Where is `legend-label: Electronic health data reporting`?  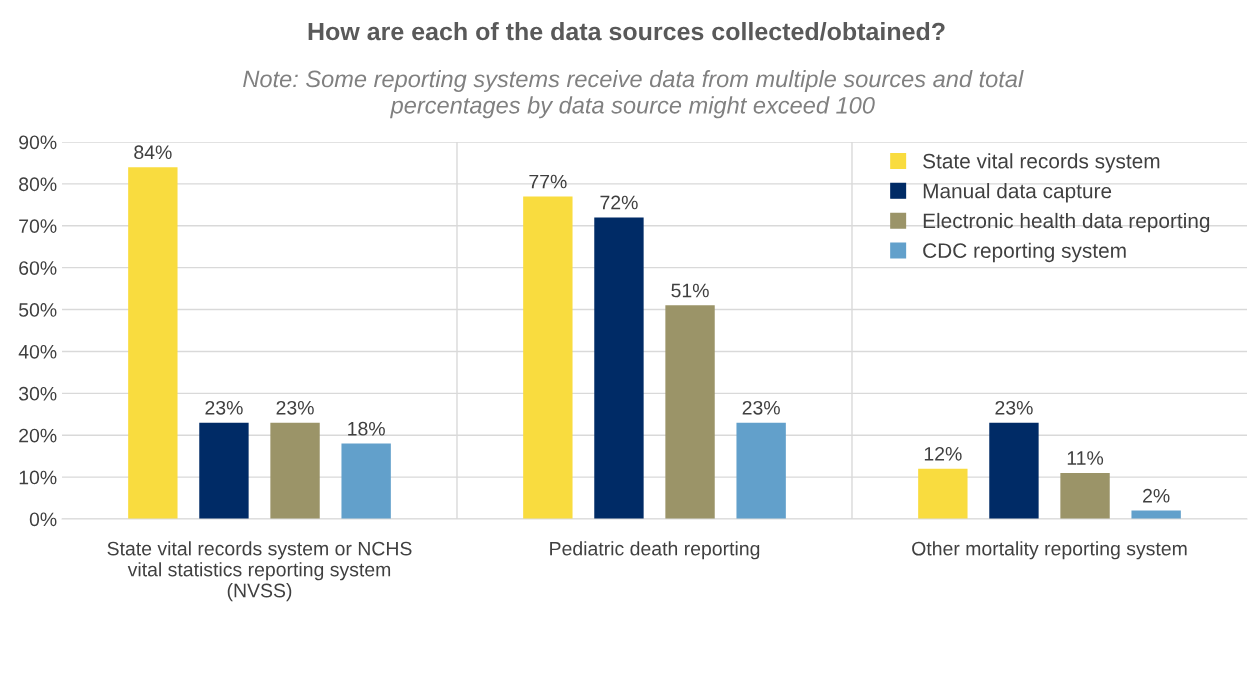 legend-label: Electronic health data reporting is located at coordinates (1066, 222).